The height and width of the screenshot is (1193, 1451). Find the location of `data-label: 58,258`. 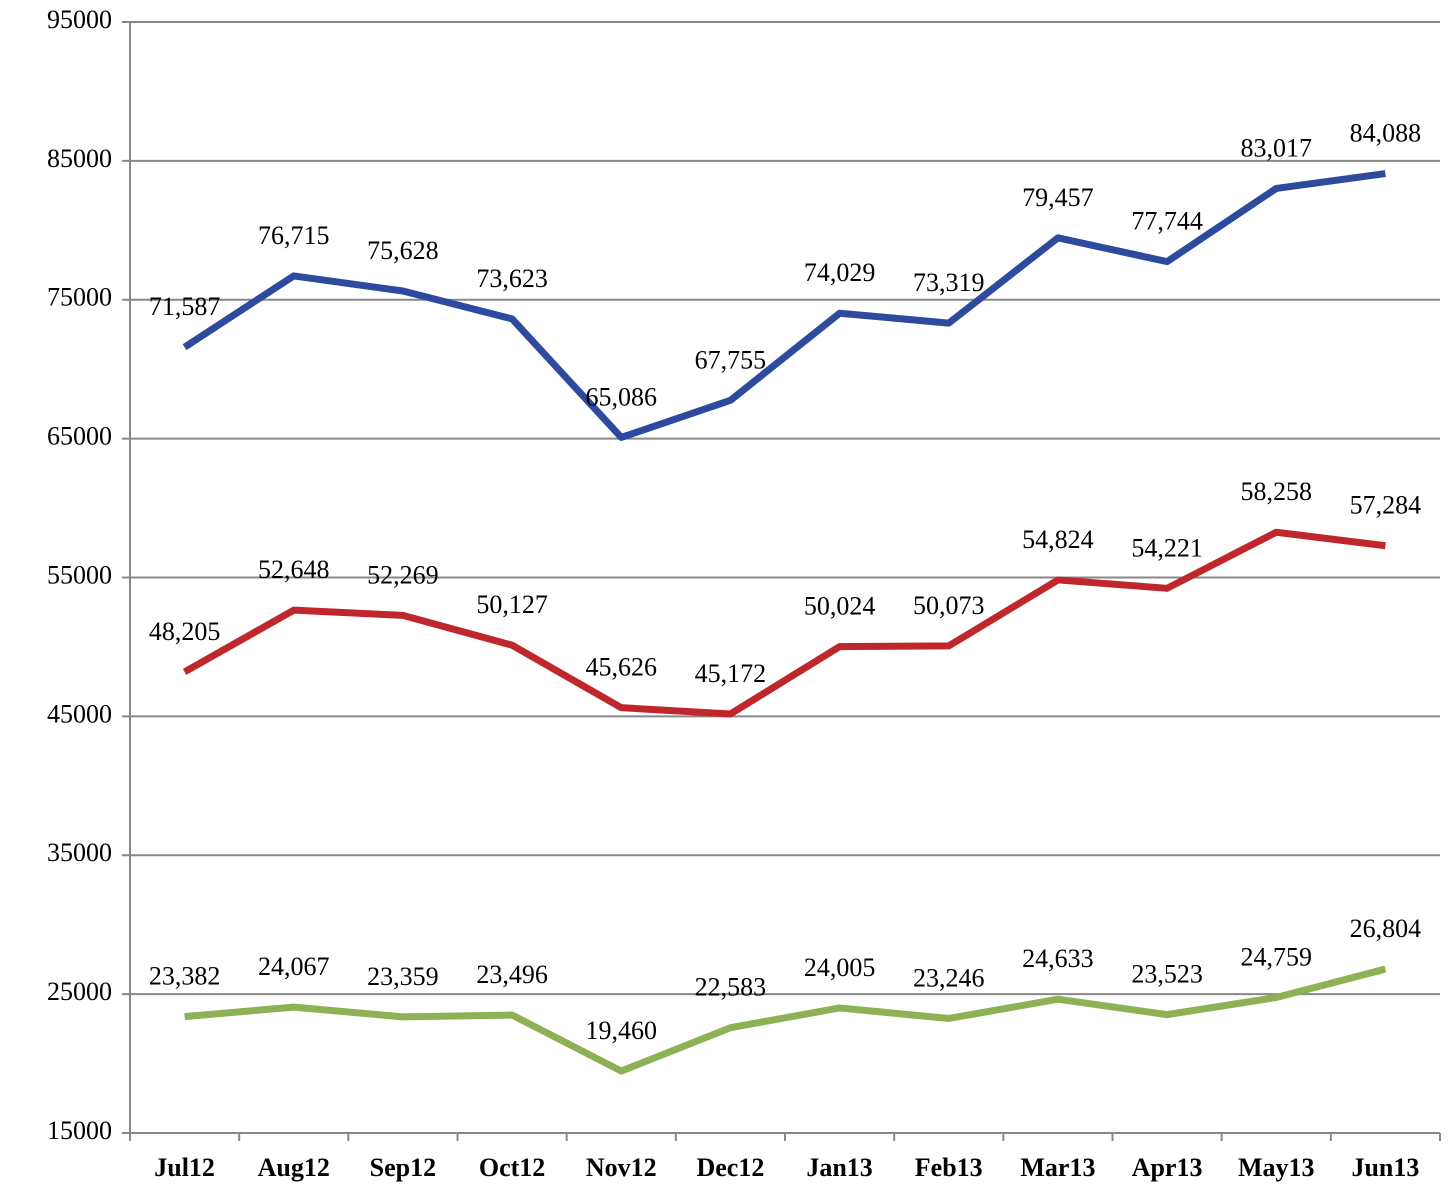

data-label: 58,258 is located at coordinates (1277, 491).